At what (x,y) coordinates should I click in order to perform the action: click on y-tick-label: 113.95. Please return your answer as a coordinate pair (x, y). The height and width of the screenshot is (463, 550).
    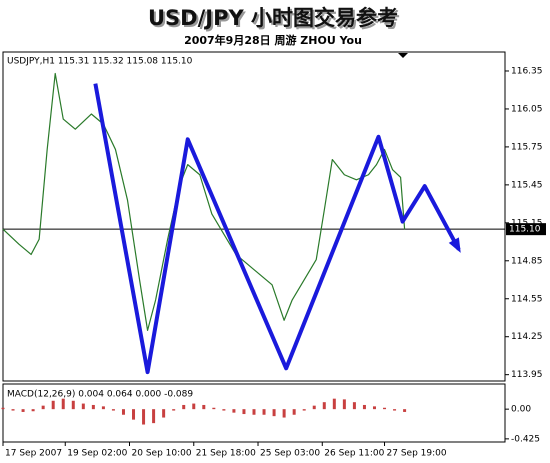
    Looking at the image, I should click on (527, 375).